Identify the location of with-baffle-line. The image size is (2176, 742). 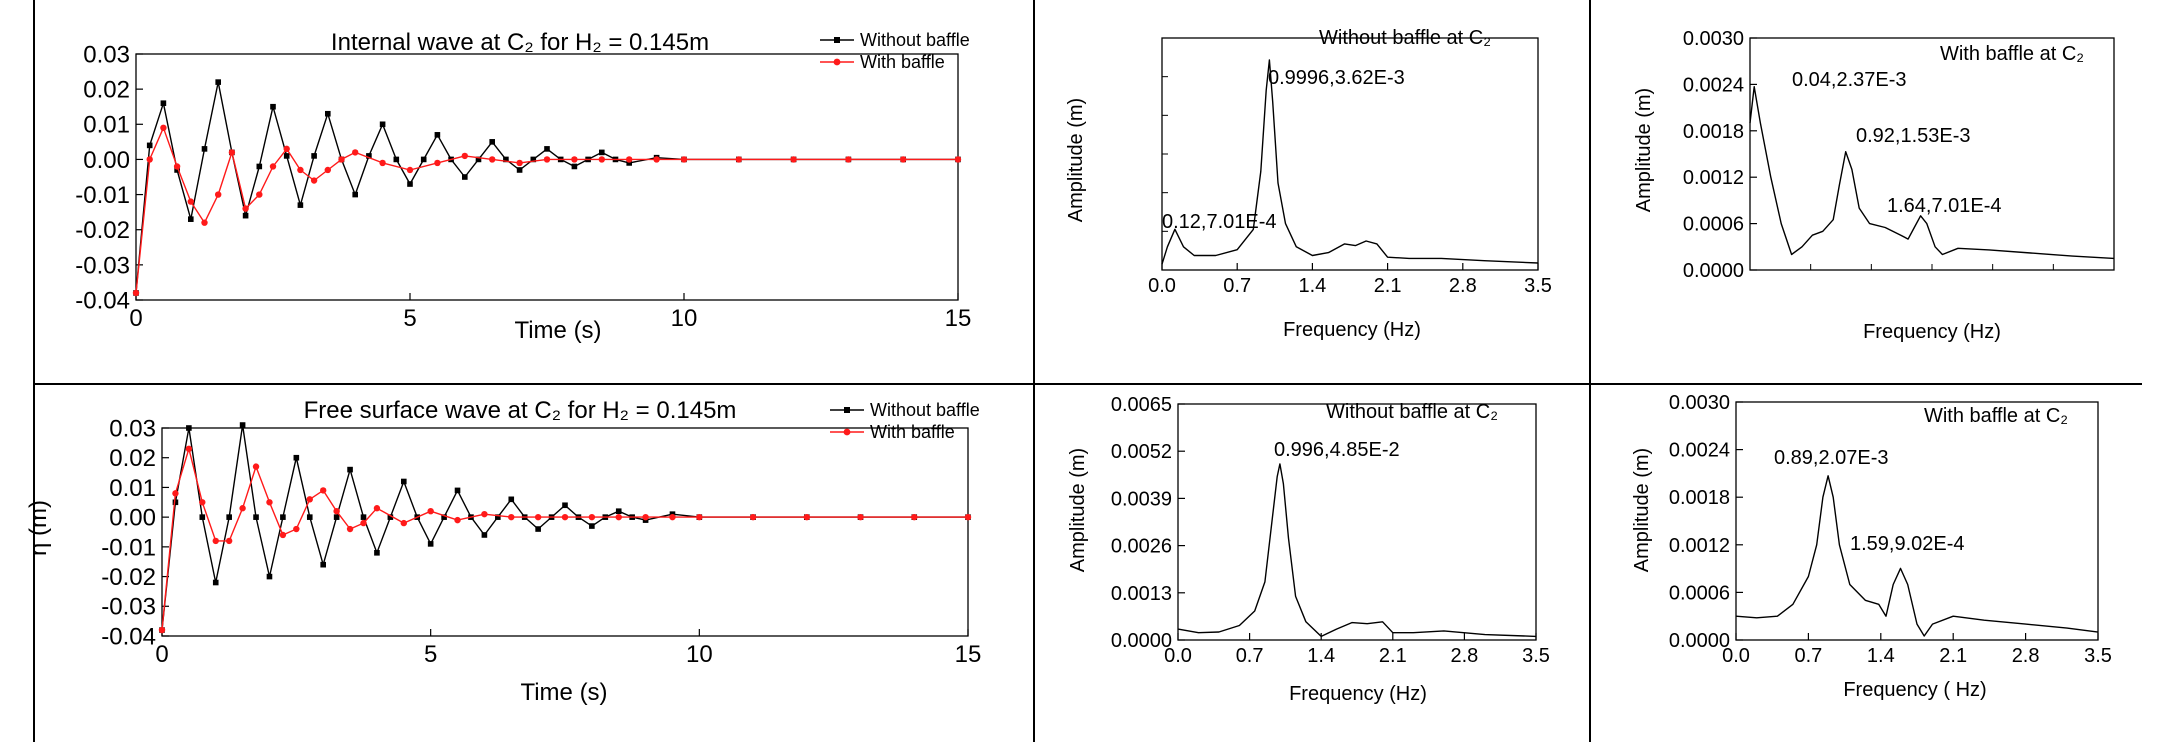
(546, 210).